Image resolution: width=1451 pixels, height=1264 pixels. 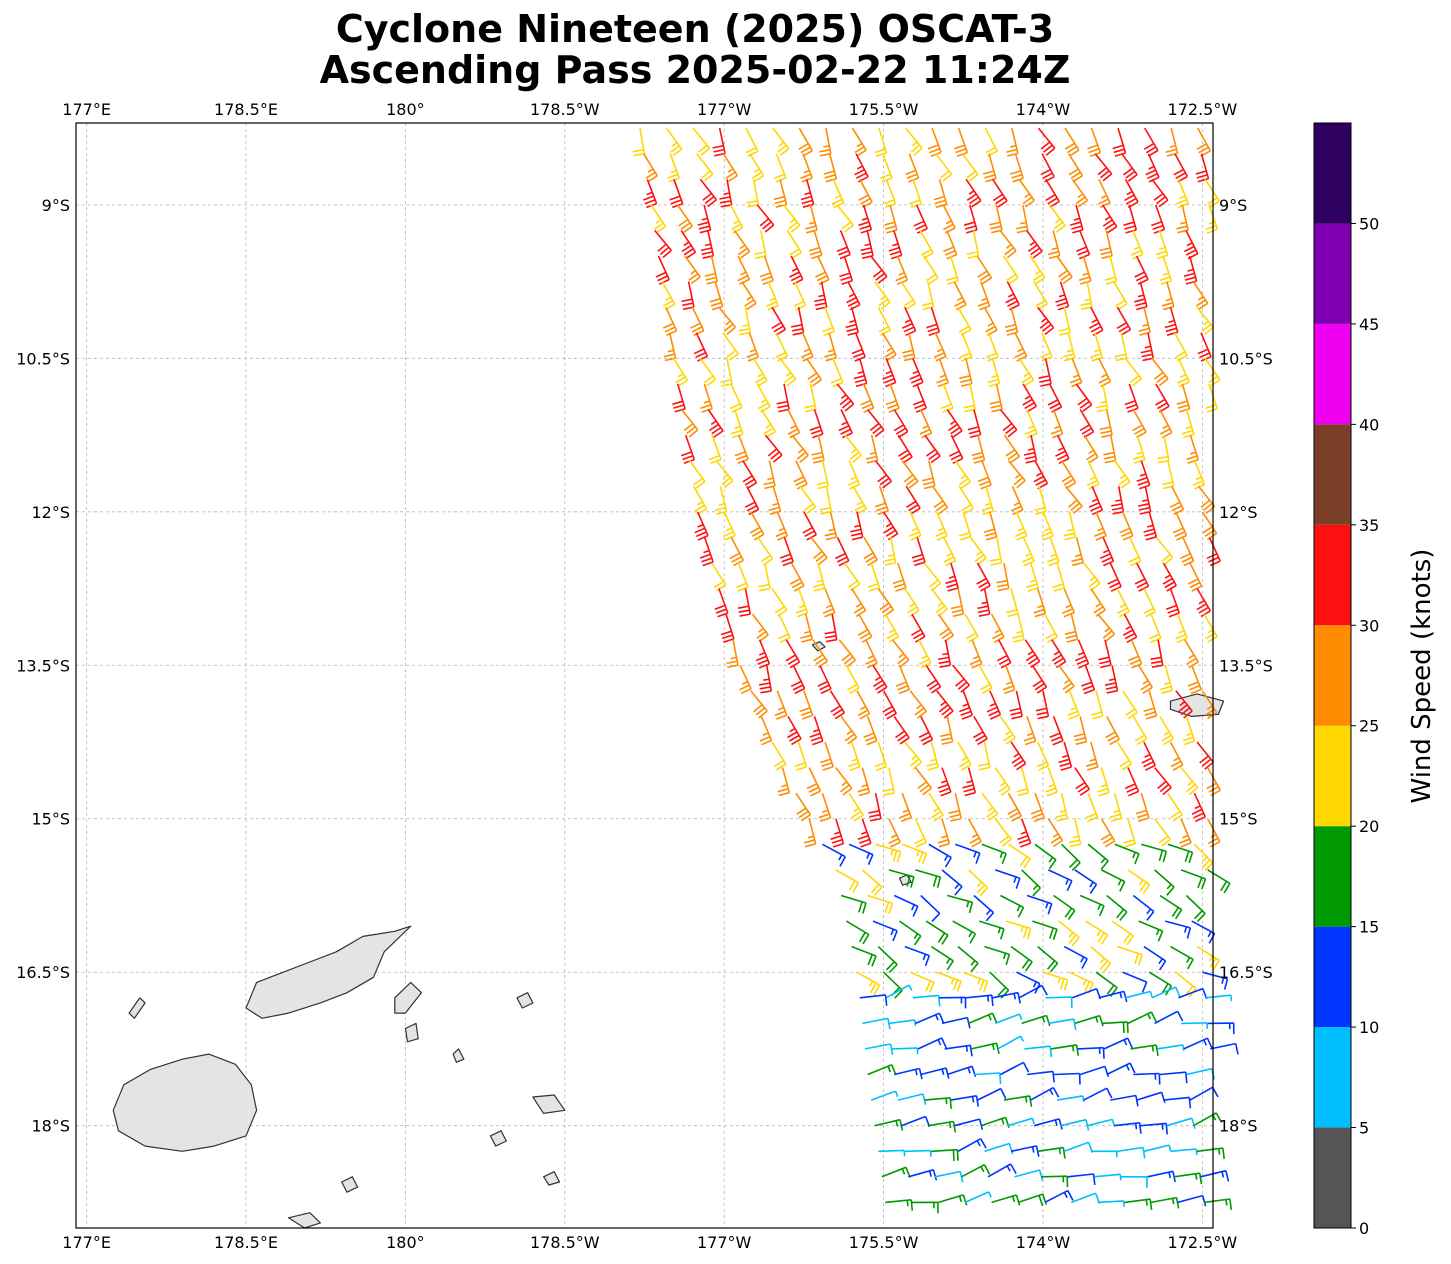 What do you see at coordinates (1246, 358) in the screenshot?
I see `lat-tick-right-1: 10.5°S` at bounding box center [1246, 358].